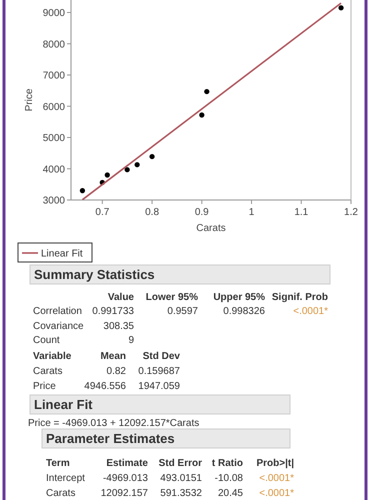  Describe the element at coordinates (244, 311) in the screenshot. I see `text: 0.998326` at that location.